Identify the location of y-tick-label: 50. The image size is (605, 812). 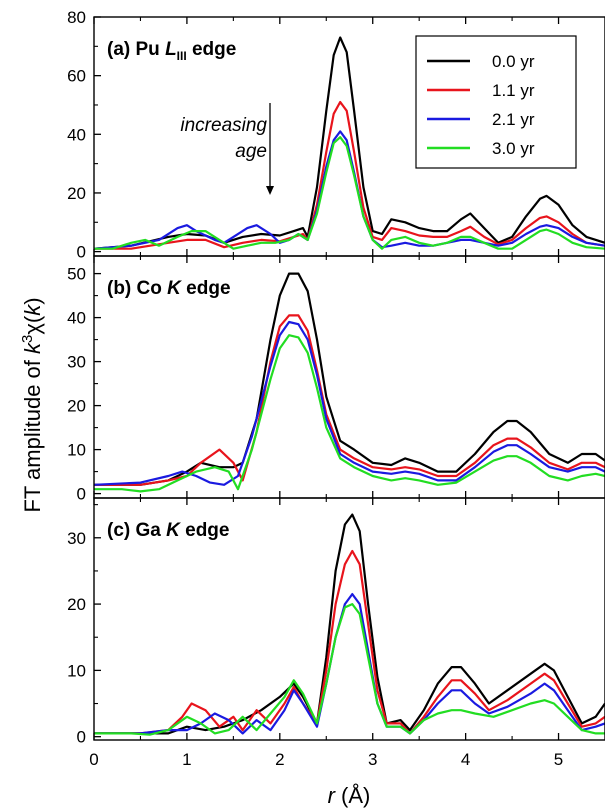
(76, 274).